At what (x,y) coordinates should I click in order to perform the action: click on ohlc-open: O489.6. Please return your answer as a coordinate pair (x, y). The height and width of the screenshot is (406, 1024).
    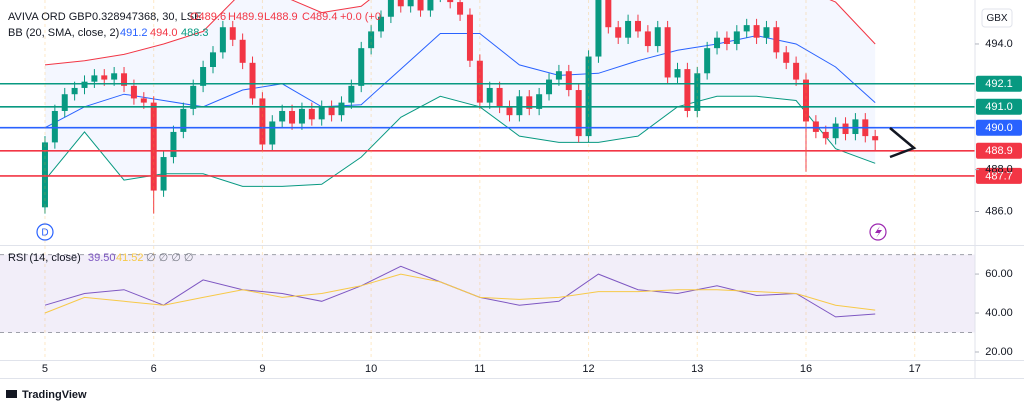
    Looking at the image, I should click on (208, 17).